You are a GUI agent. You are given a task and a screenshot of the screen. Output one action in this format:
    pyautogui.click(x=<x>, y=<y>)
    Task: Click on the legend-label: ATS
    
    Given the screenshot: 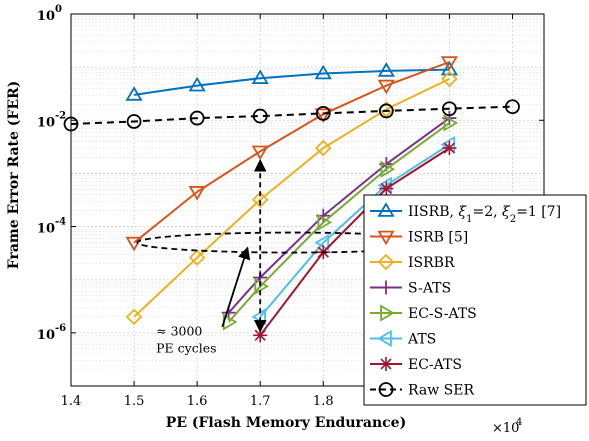 What is the action you would take?
    pyautogui.click(x=421, y=340)
    